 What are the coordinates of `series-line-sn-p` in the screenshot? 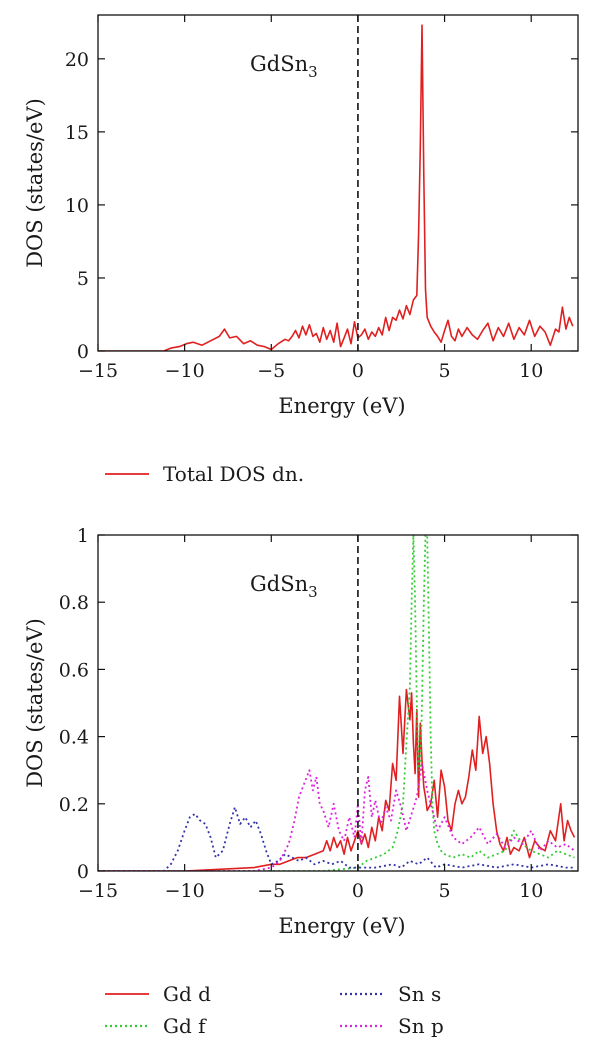 It's located at (337, 816).